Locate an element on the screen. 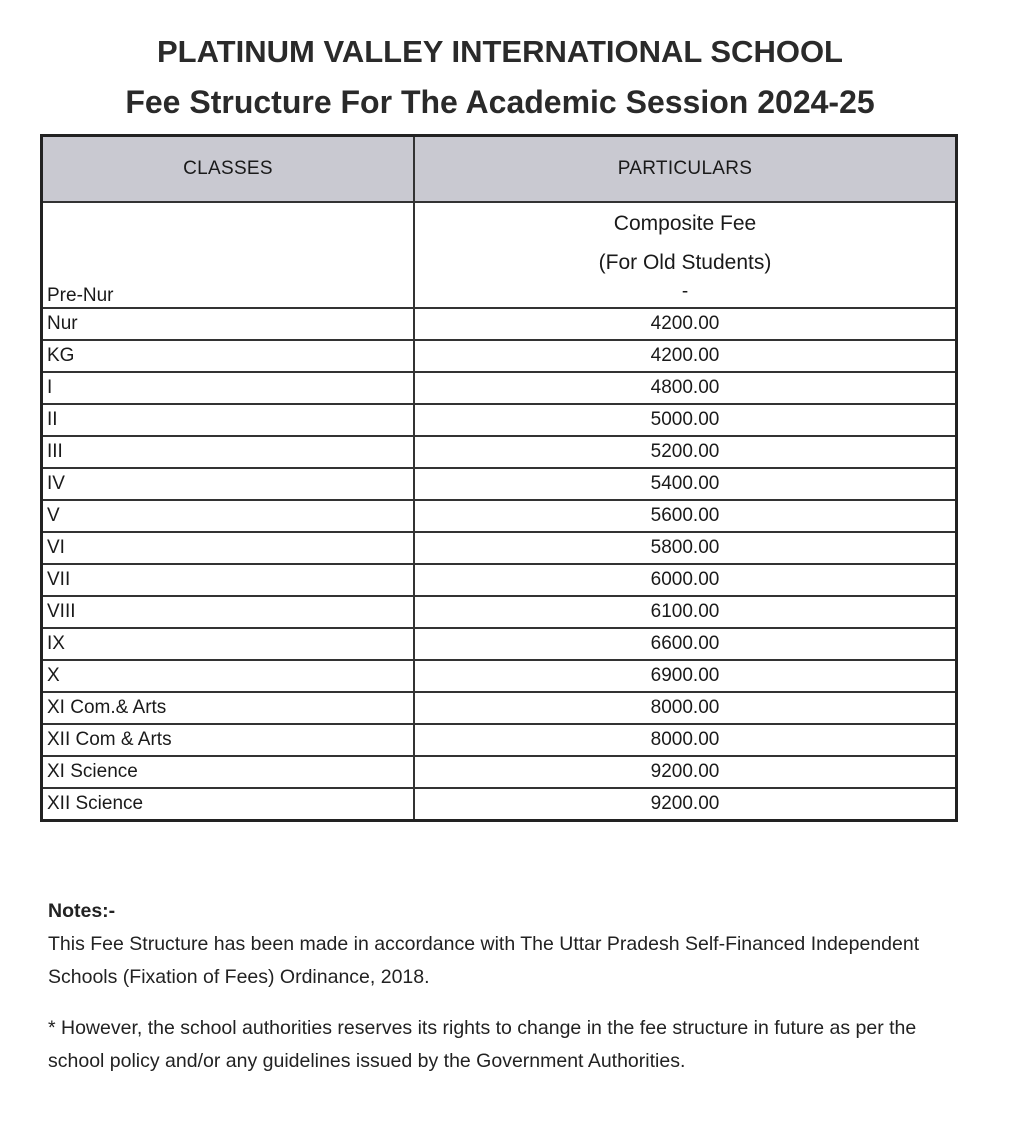 This screenshot has width=1016, height=1147. table-row: XII Com & Arts 8000.00 is located at coordinates (499, 740).